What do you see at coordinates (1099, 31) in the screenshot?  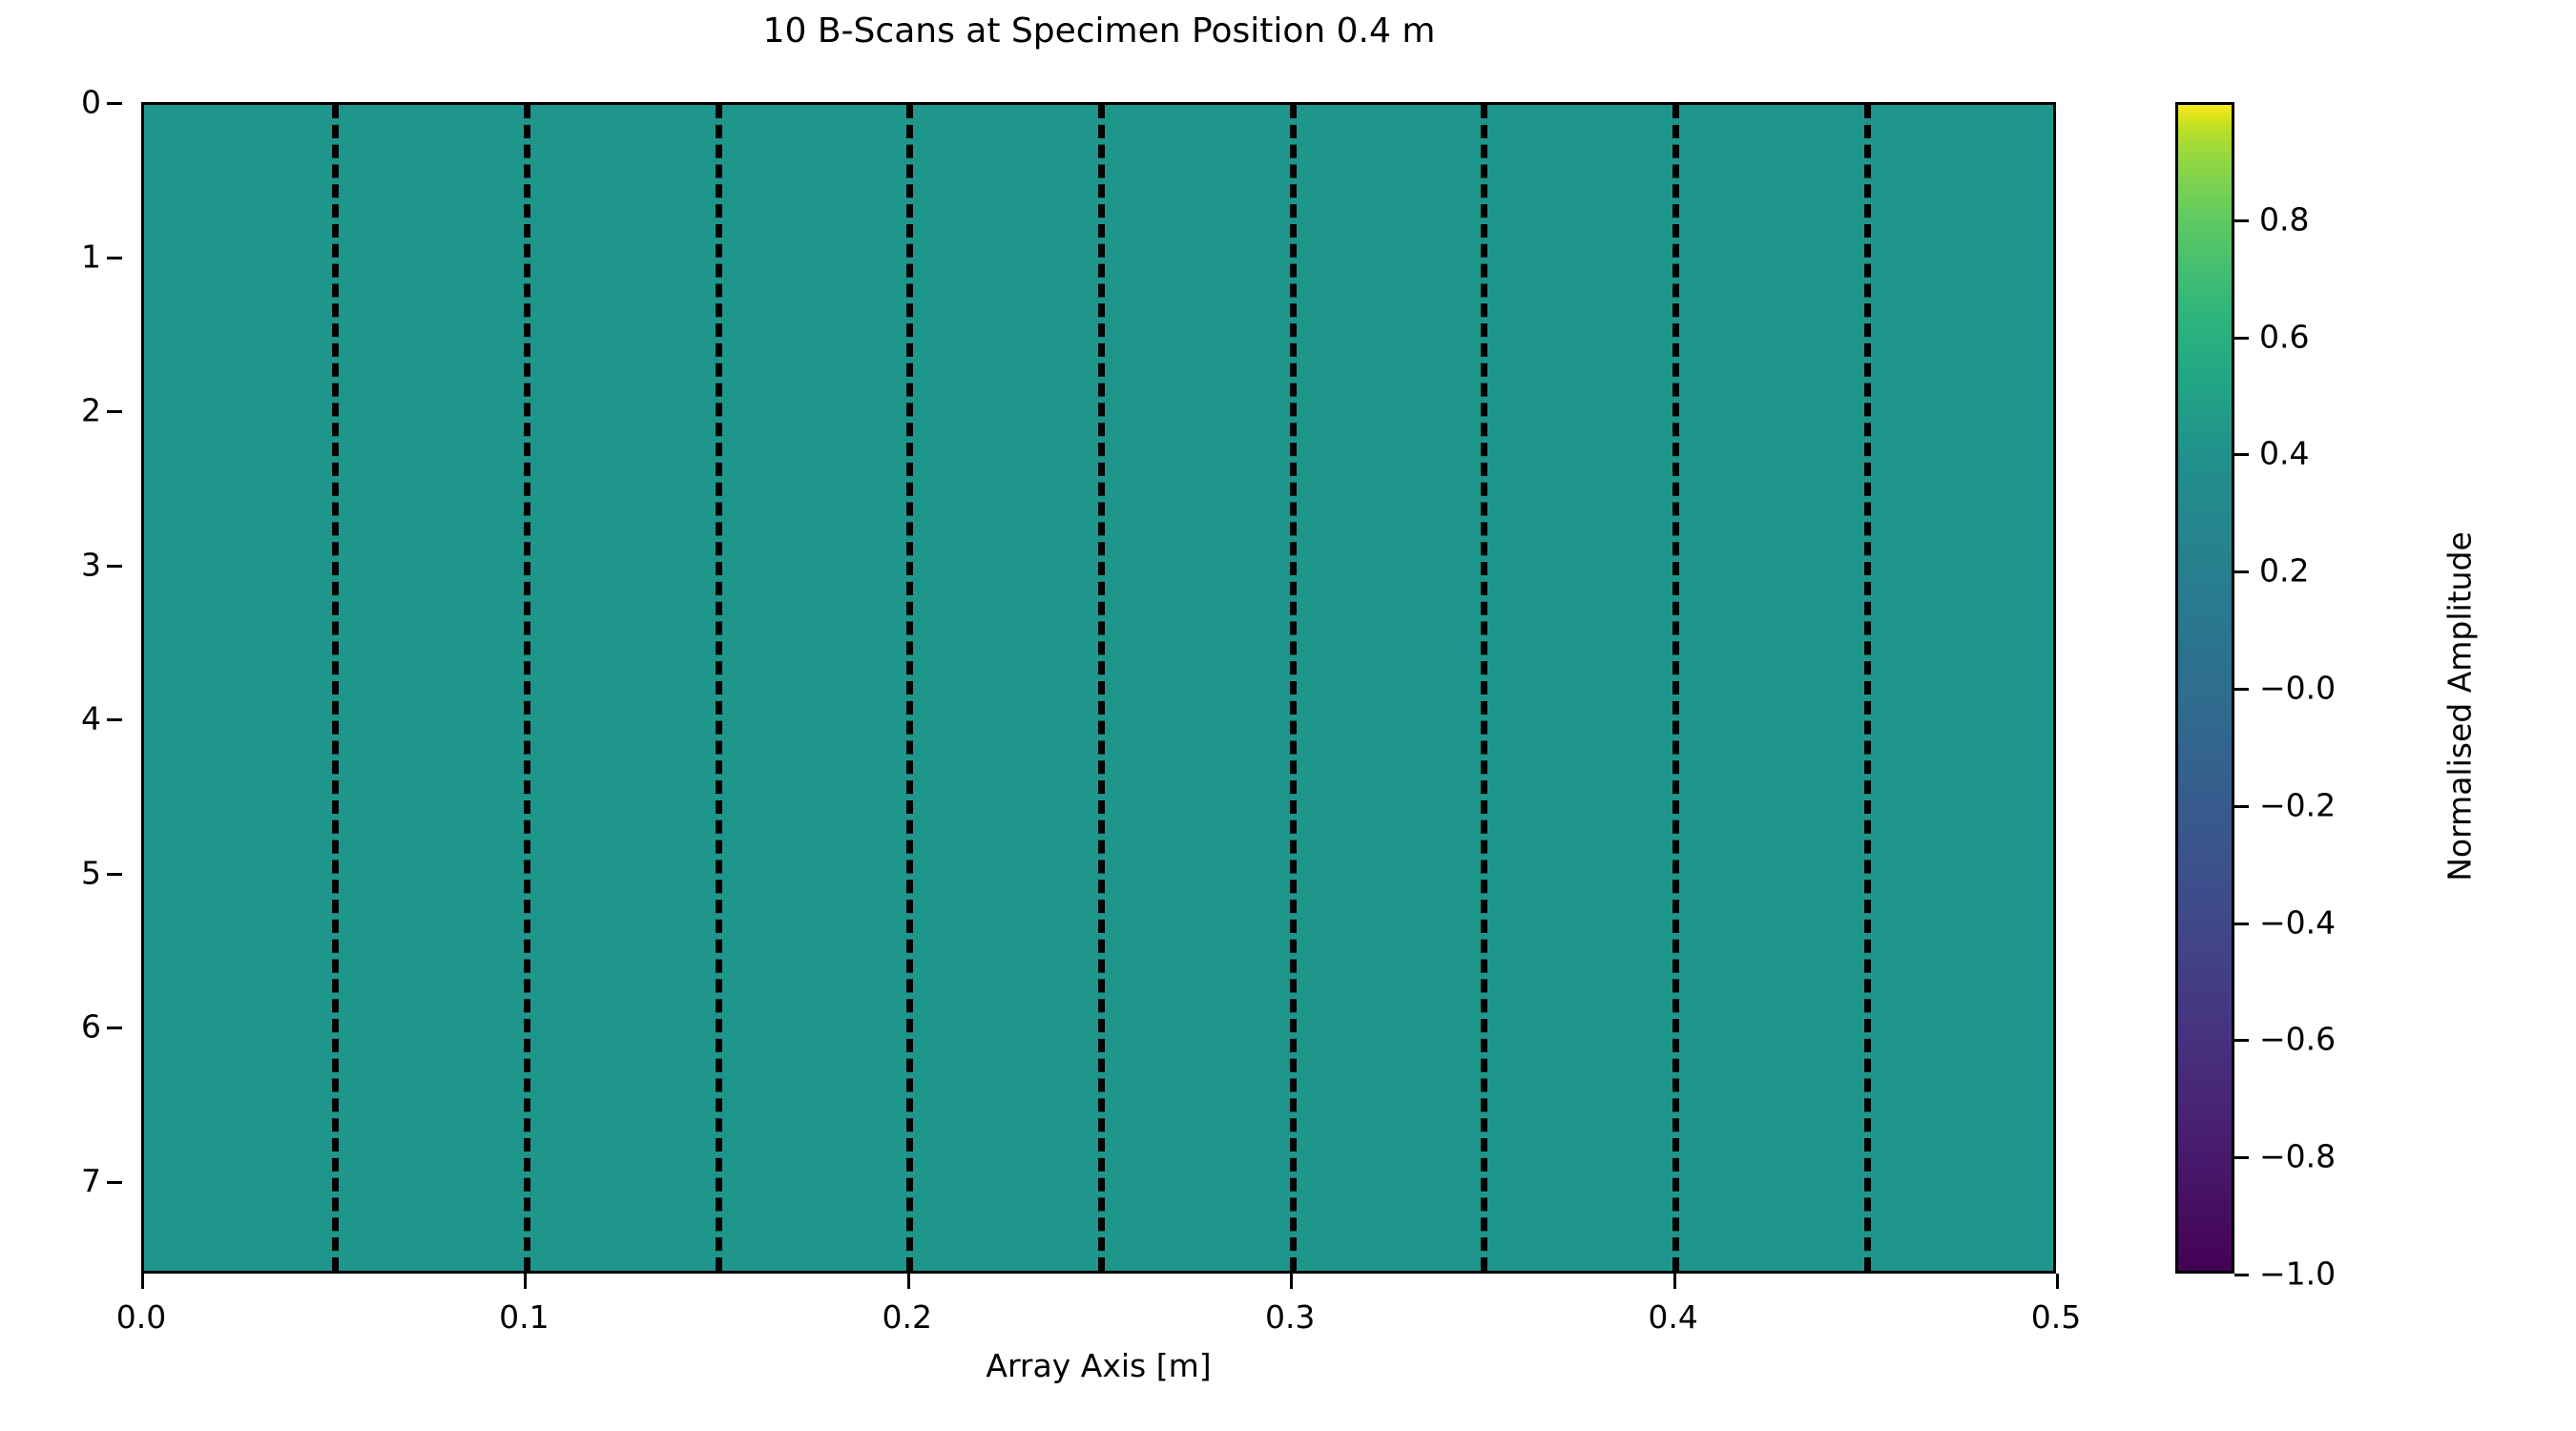 I see `chart-title: 10 B-Scans at Specimen Position 0.4 m` at bounding box center [1099, 31].